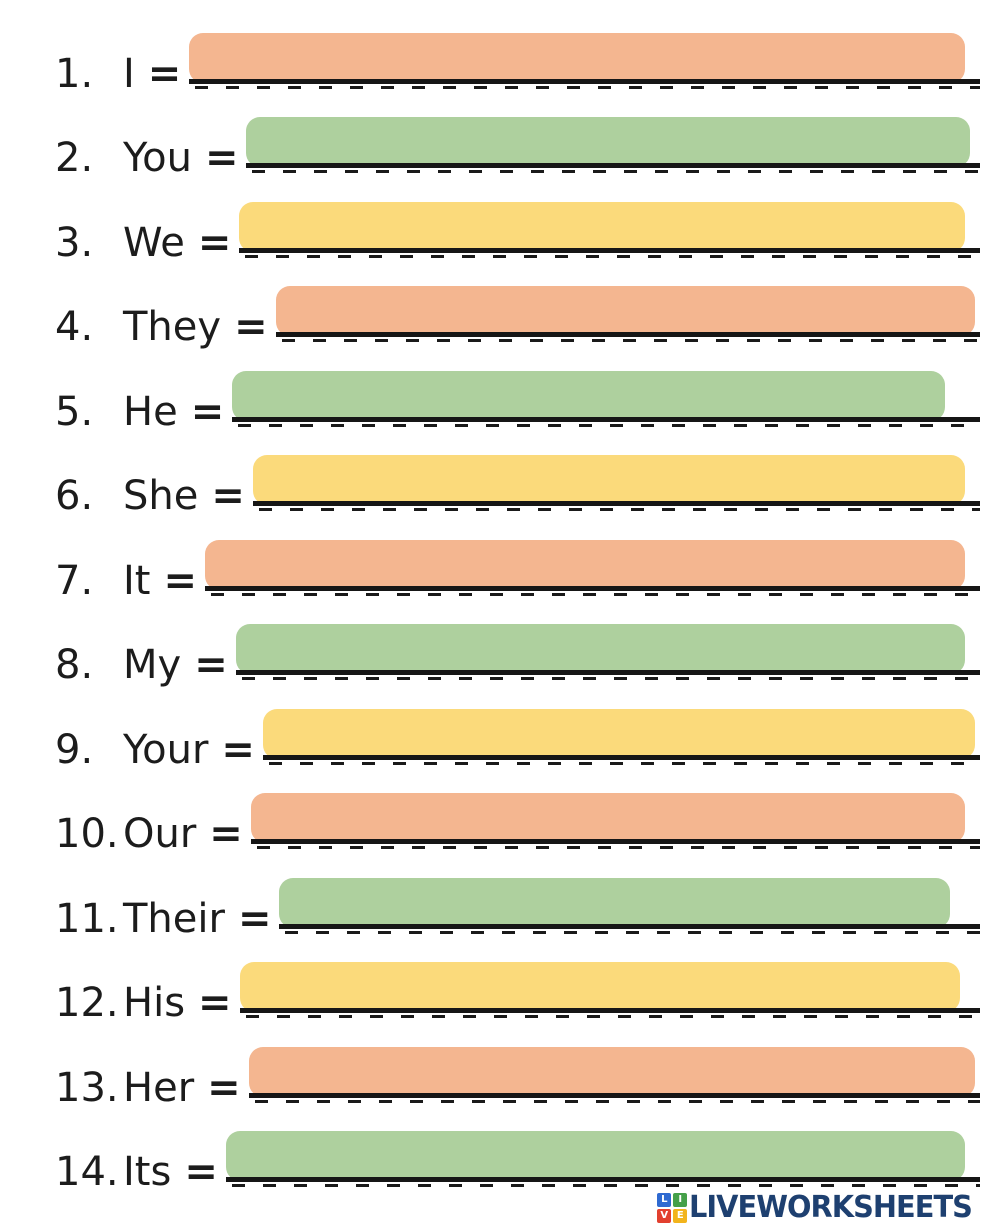 Image resolution: width=1000 pixels, height=1225 pixels. Describe the element at coordinates (680, 1200) in the screenshot. I see `logo-cell-i: I` at that location.